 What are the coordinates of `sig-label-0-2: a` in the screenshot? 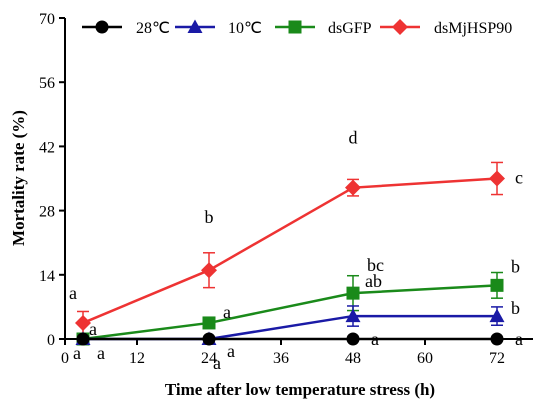 It's located at (375, 339).